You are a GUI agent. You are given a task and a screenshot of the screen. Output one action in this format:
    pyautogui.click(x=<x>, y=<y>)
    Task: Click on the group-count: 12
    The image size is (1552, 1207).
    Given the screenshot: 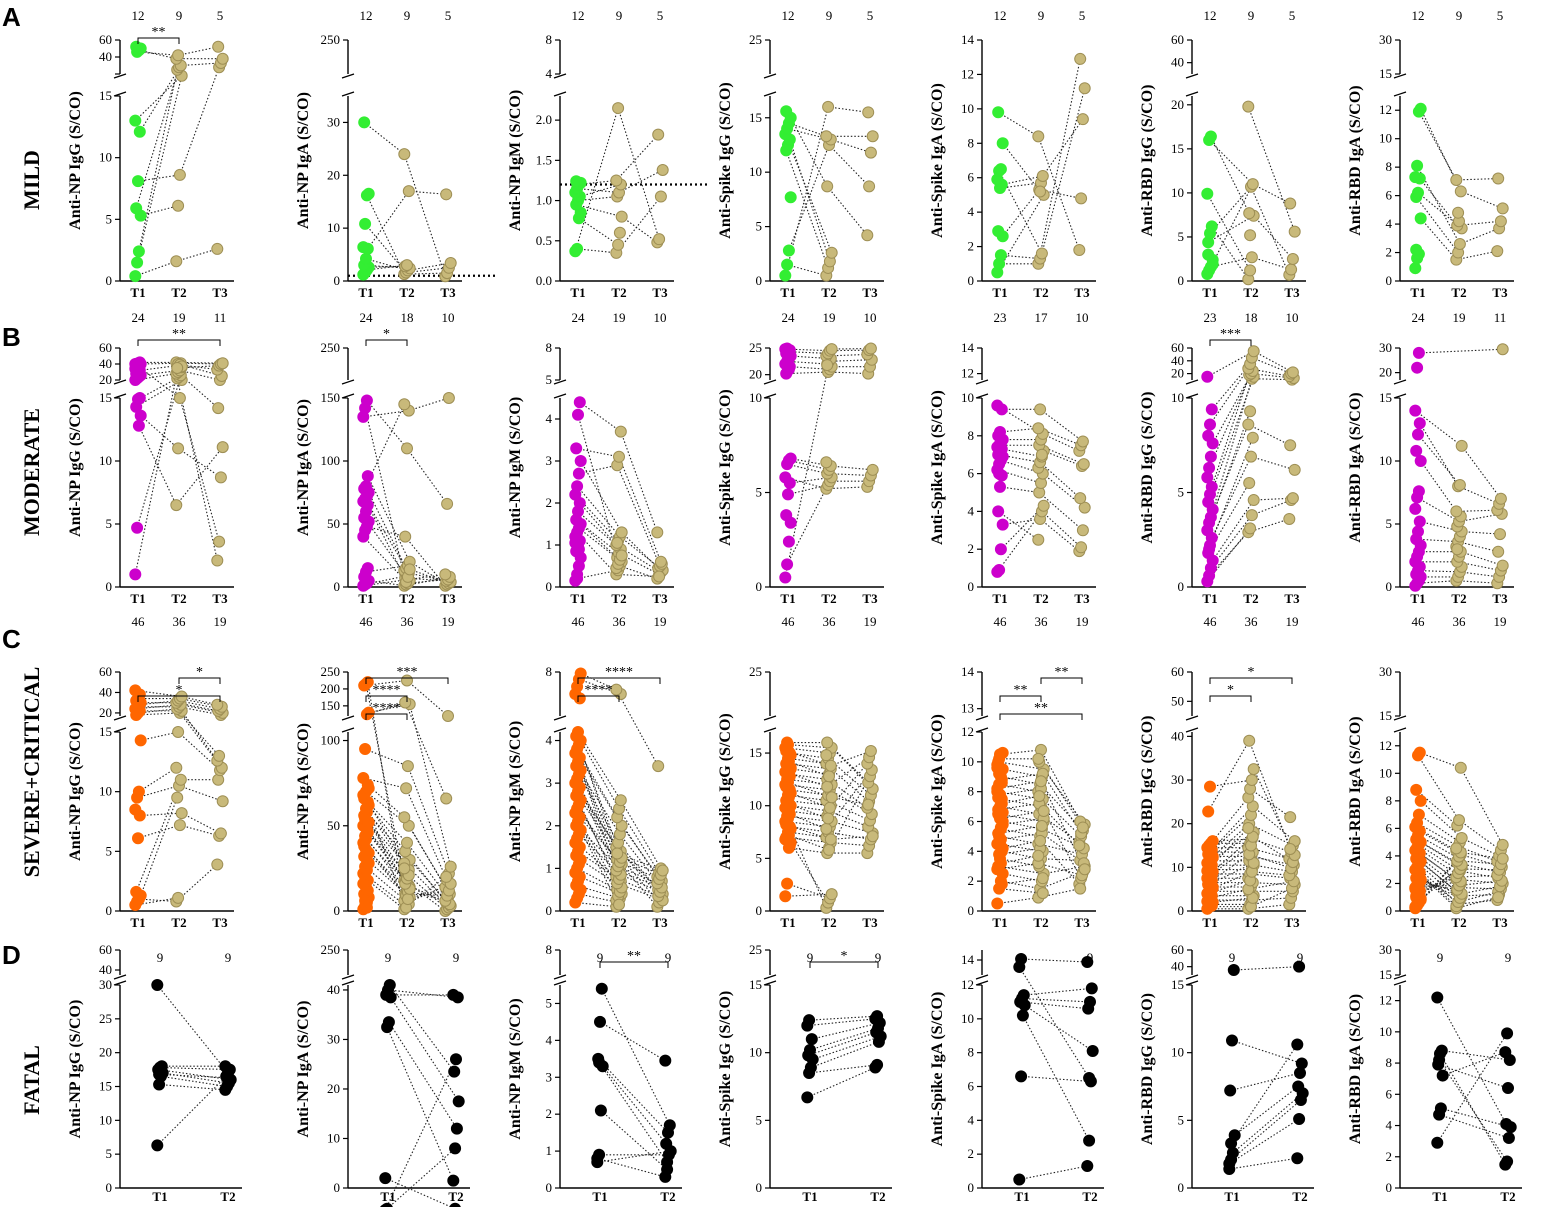 What is the action you would take?
    pyautogui.click(x=1000, y=15)
    